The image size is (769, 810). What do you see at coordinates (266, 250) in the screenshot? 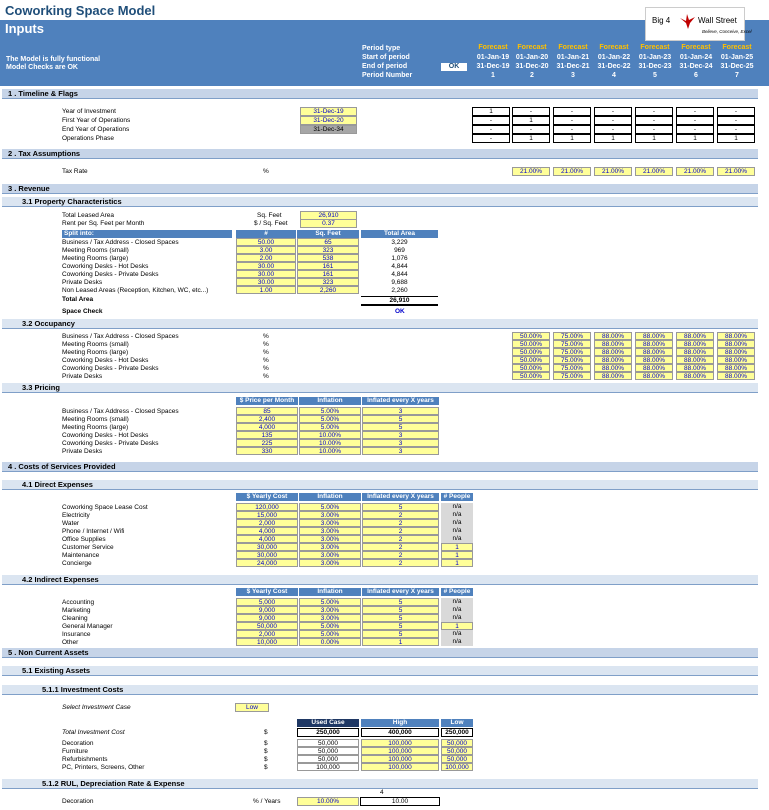
I see `split-count-input: 3.00` at bounding box center [266, 250].